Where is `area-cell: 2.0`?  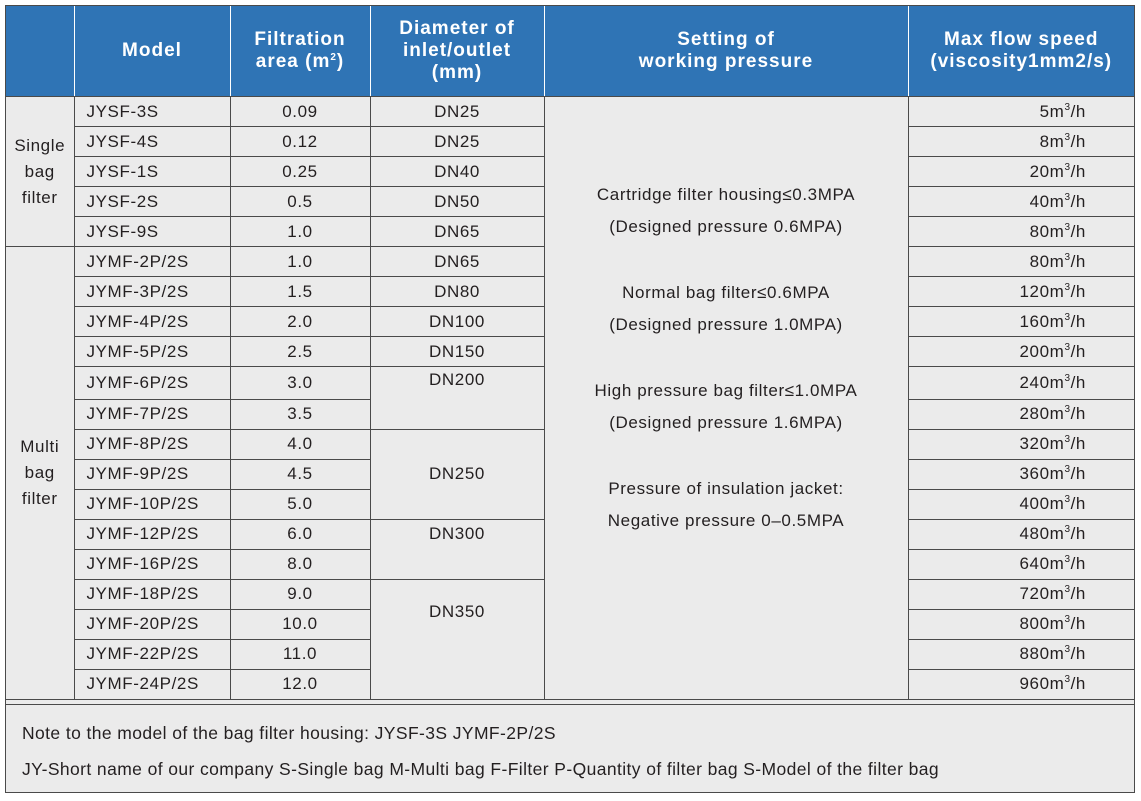 area-cell: 2.0 is located at coordinates (300, 321).